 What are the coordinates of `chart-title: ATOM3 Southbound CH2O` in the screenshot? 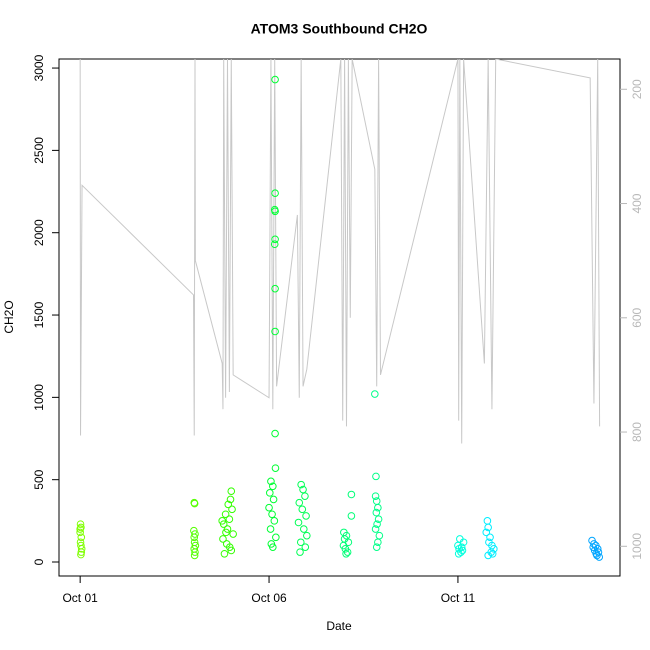 It's located at (339, 29).